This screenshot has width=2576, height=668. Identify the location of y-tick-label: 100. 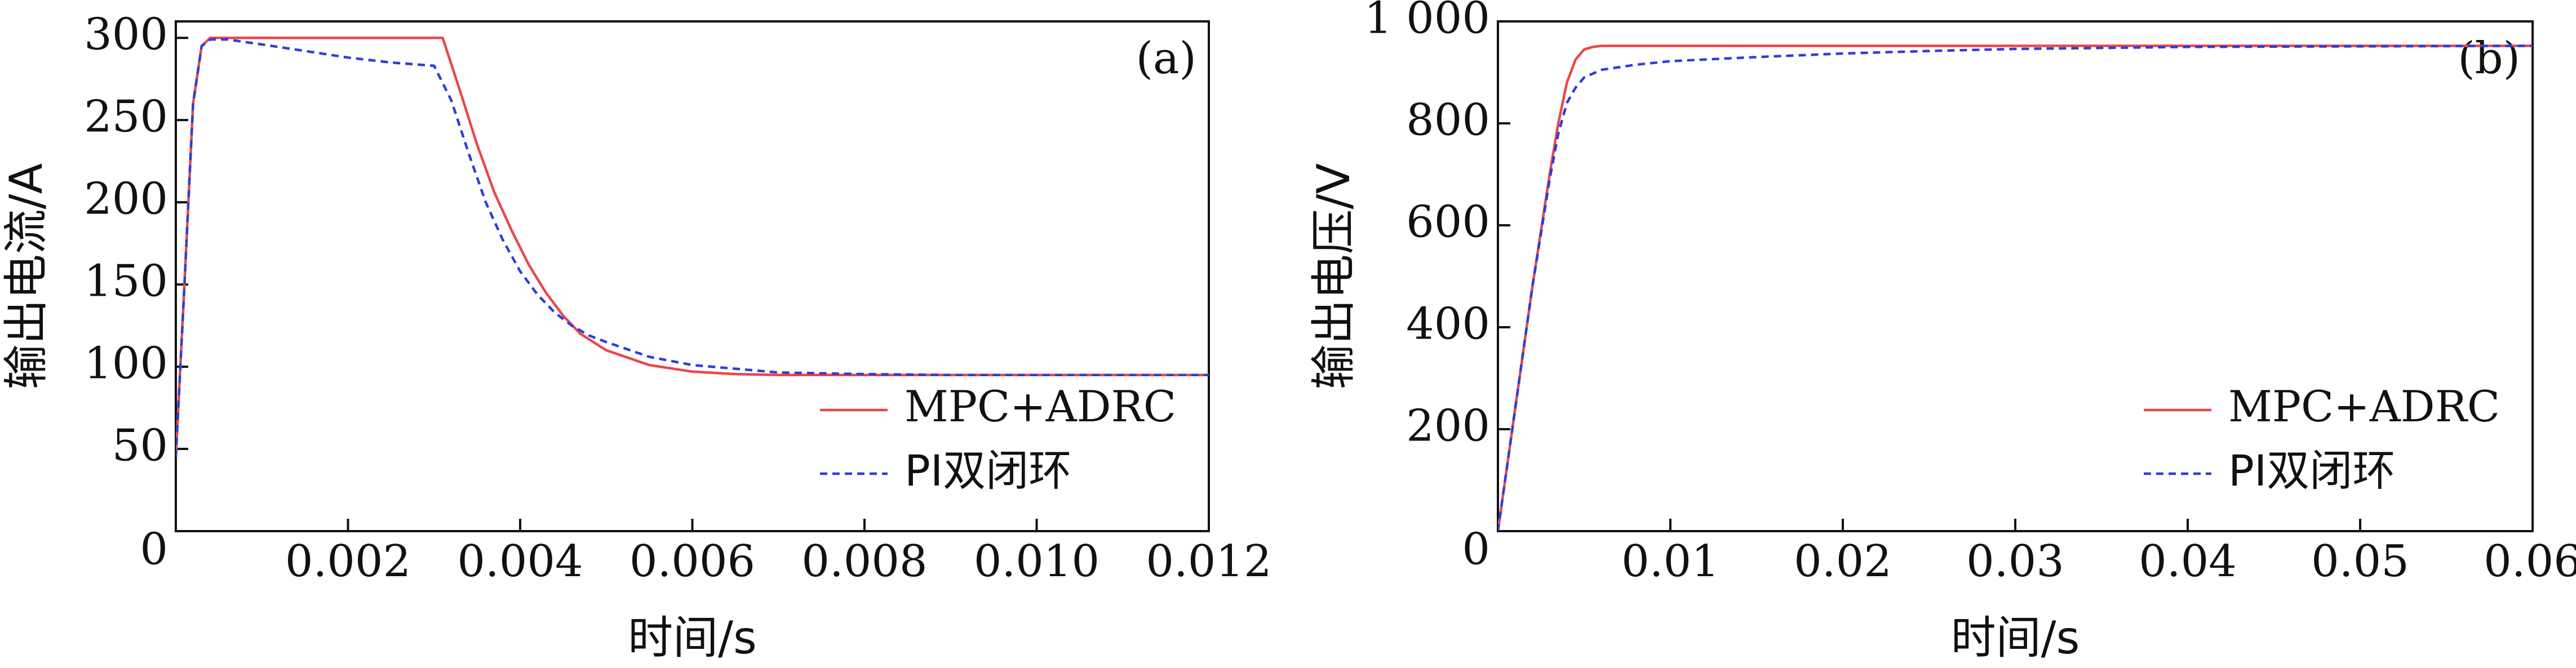
(126, 364).